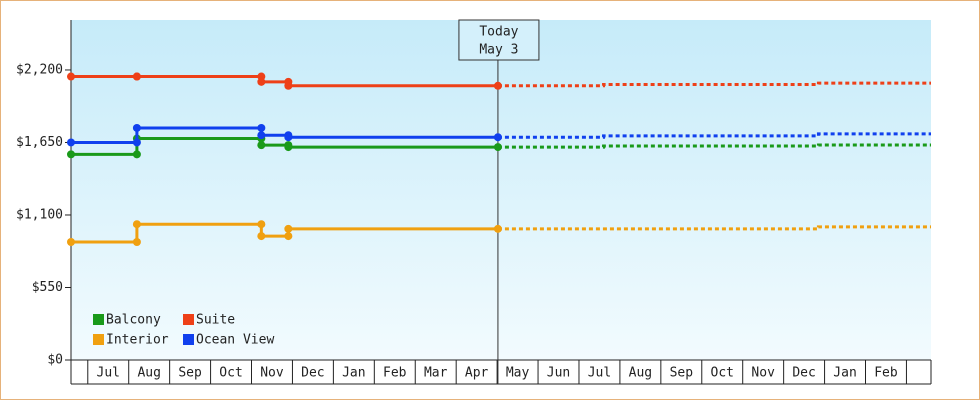 This screenshot has width=980, height=400. What do you see at coordinates (558, 373) in the screenshot?
I see `x-tick-label: Jun` at bounding box center [558, 373].